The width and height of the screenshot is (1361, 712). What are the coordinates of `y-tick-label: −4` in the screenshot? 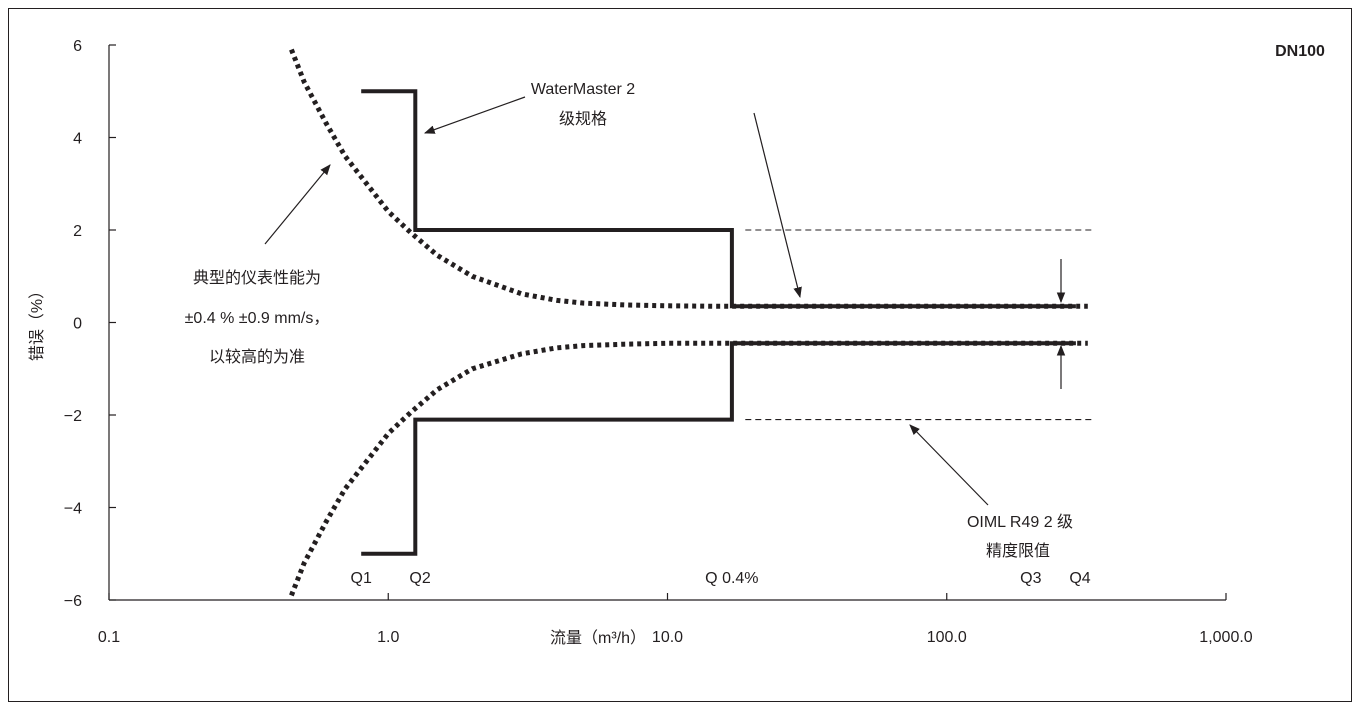 It's located at (73, 509).